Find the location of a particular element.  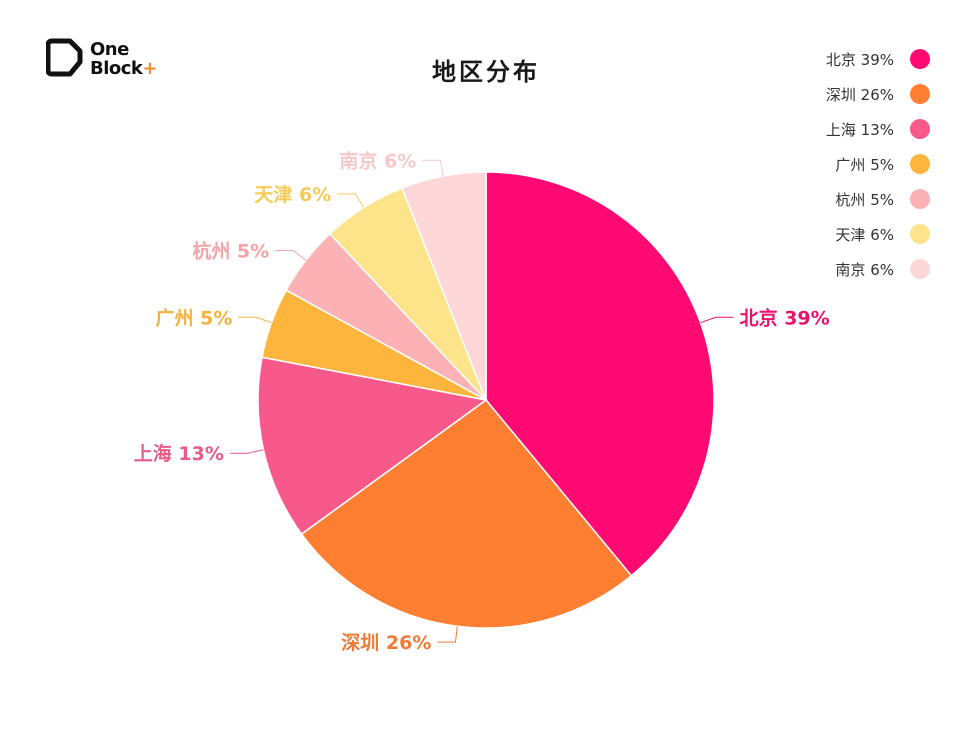

legend-label-6: 南京 6% is located at coordinates (864, 270).